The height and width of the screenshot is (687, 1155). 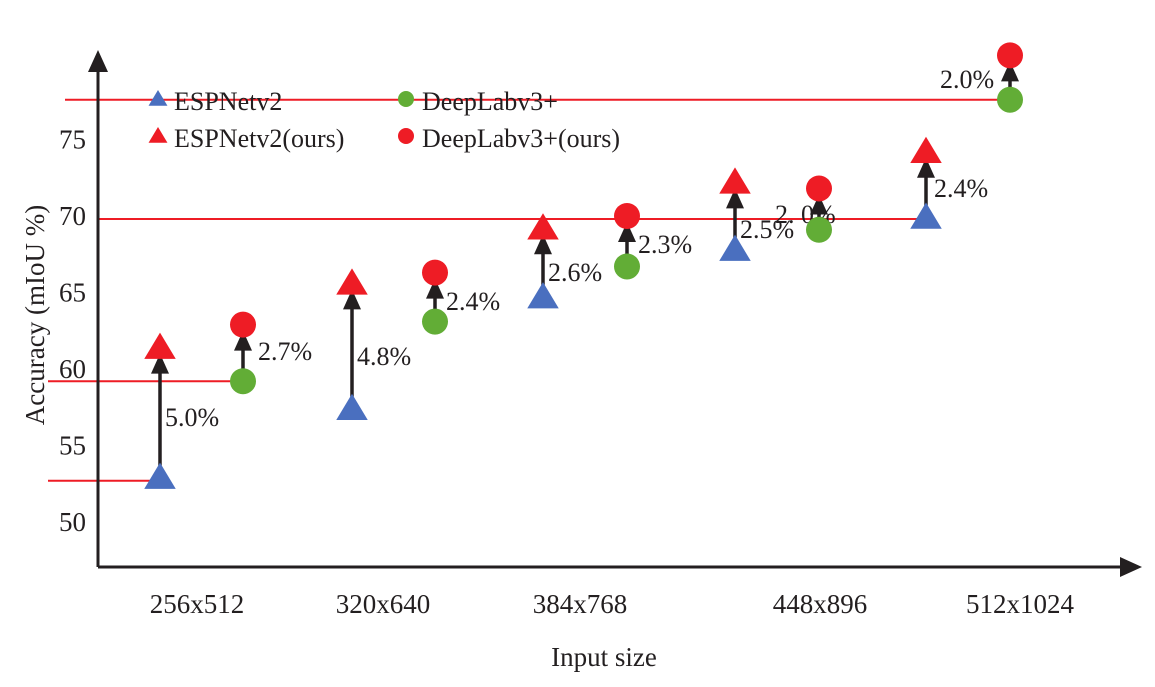 What do you see at coordinates (259, 138) in the screenshot?
I see `legend-label: ESPNetv2(ours)` at bounding box center [259, 138].